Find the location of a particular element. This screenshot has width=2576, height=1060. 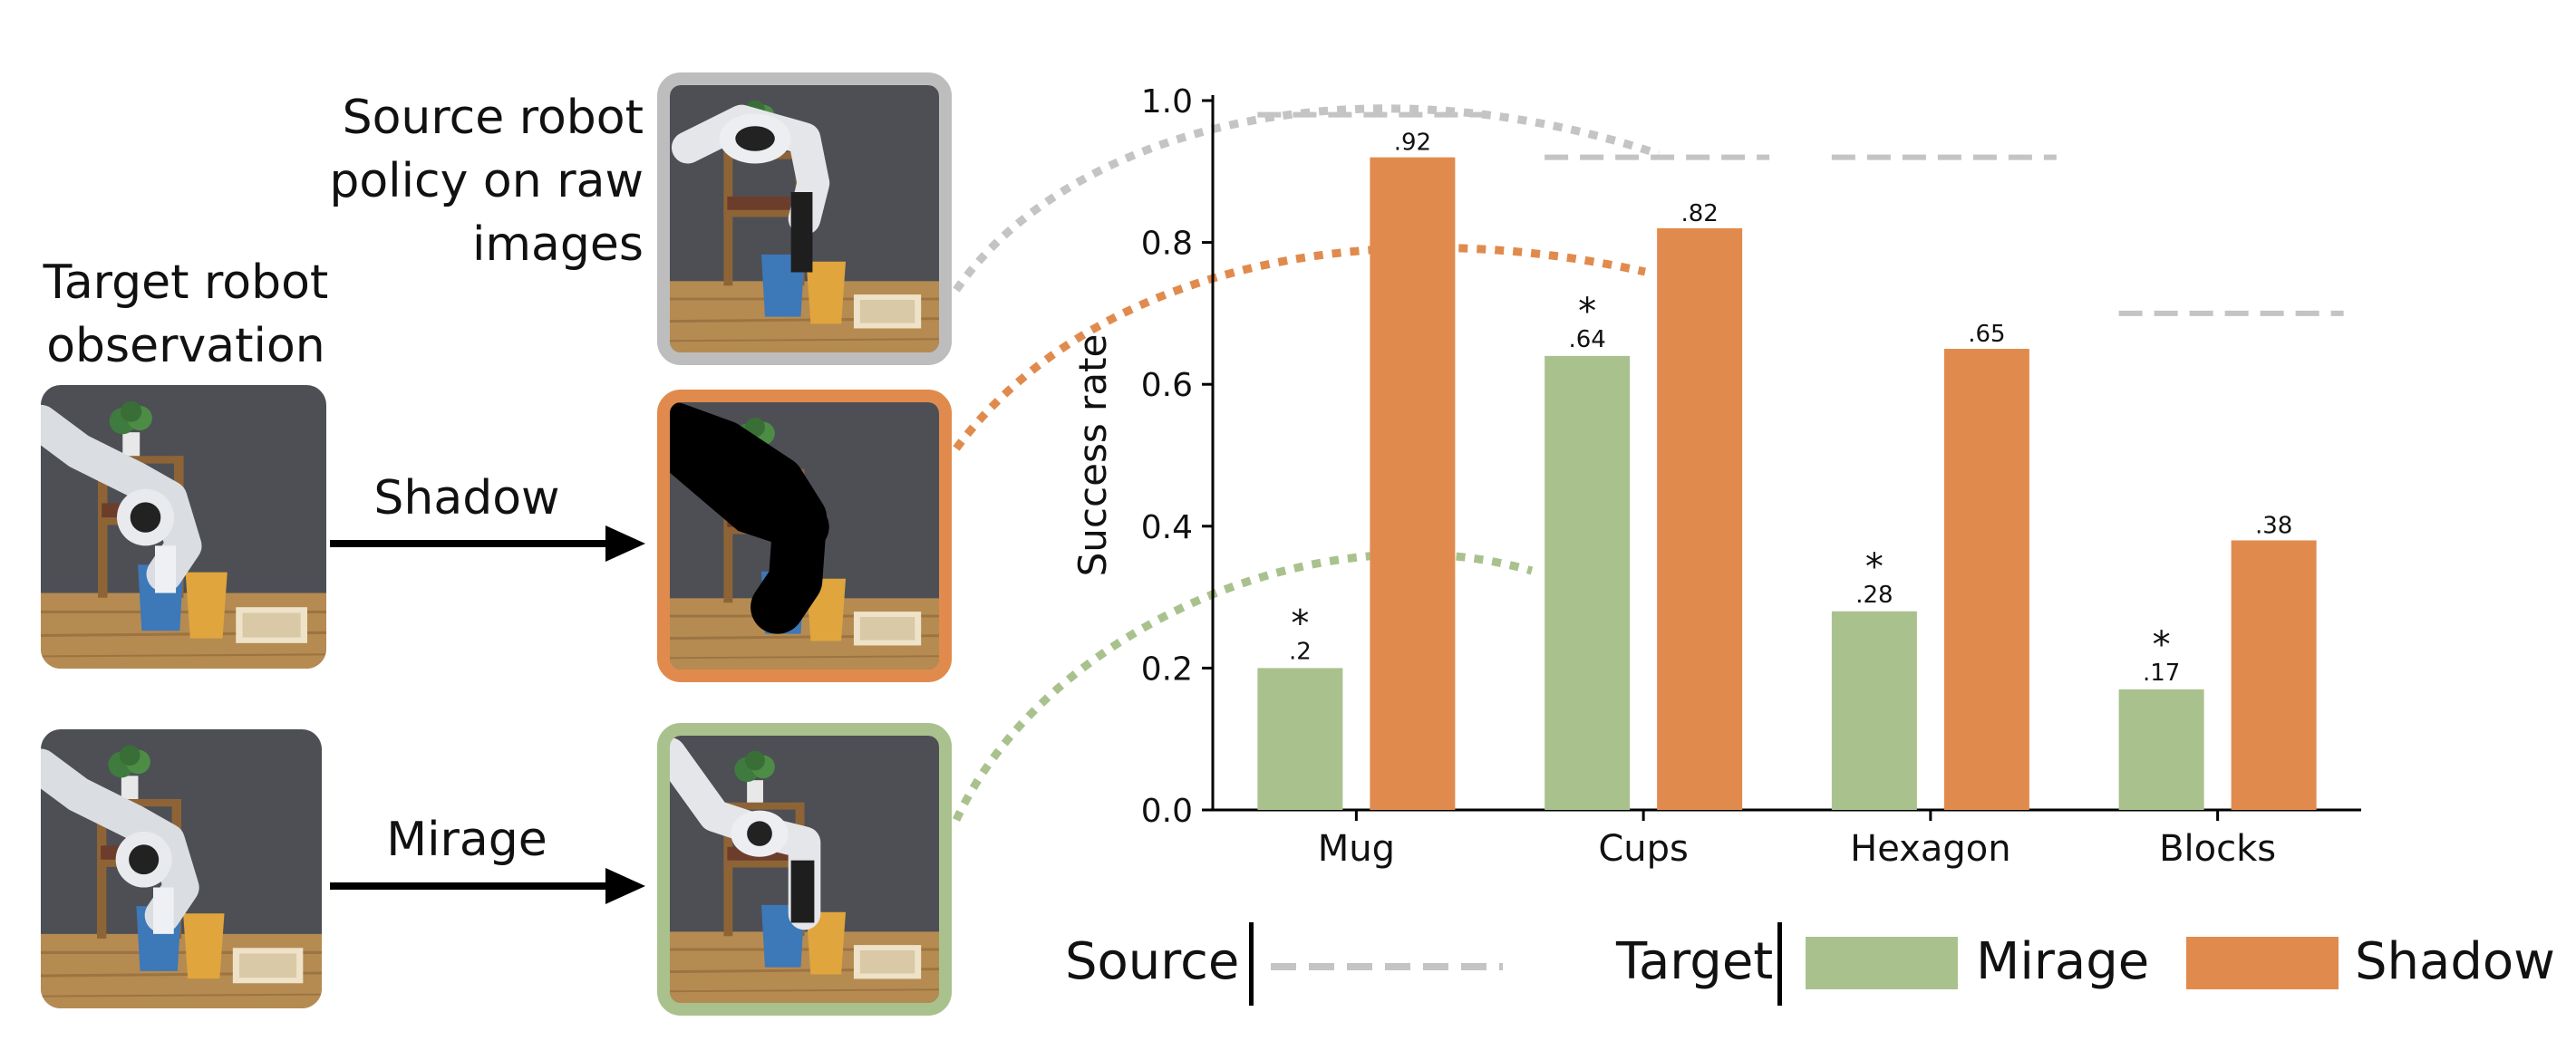

legend-source-label: Source is located at coordinates (1152, 962).